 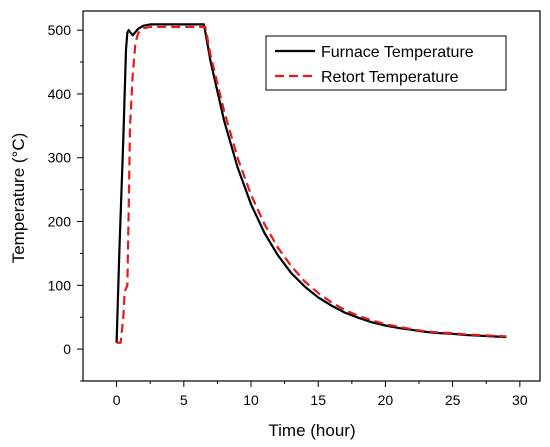 What do you see at coordinates (386, 400) in the screenshot?
I see `x-tick-label: 20` at bounding box center [386, 400].